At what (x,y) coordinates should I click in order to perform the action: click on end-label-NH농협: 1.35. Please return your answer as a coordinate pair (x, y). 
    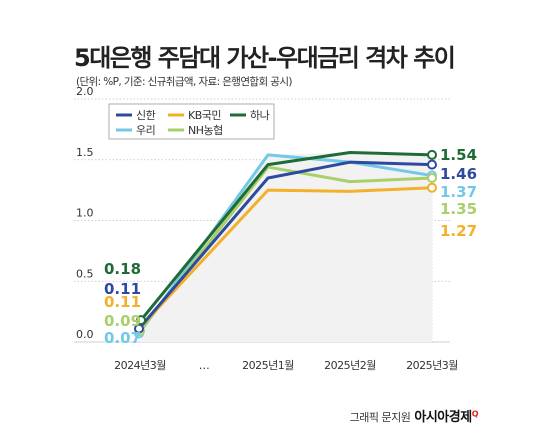
    Looking at the image, I should click on (458, 209).